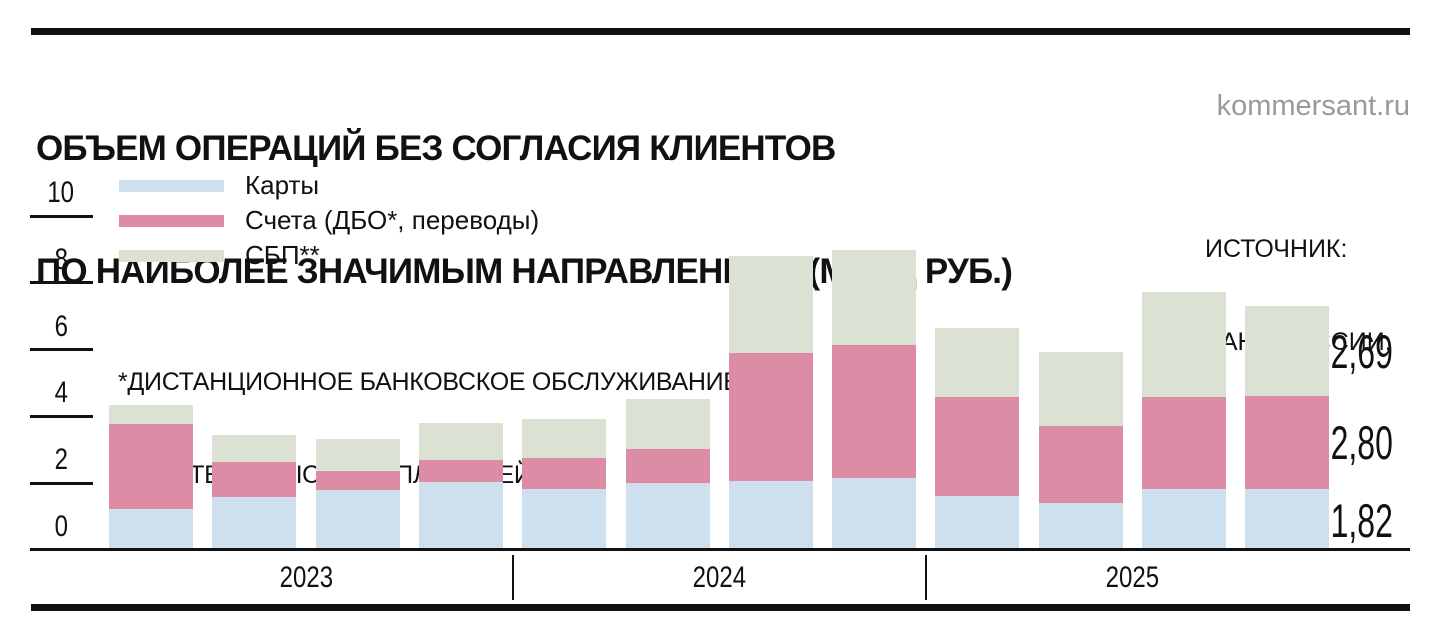 The height and width of the screenshot is (642, 1440). I want to click on y-tick-label-6-text: 6, so click(61, 326).